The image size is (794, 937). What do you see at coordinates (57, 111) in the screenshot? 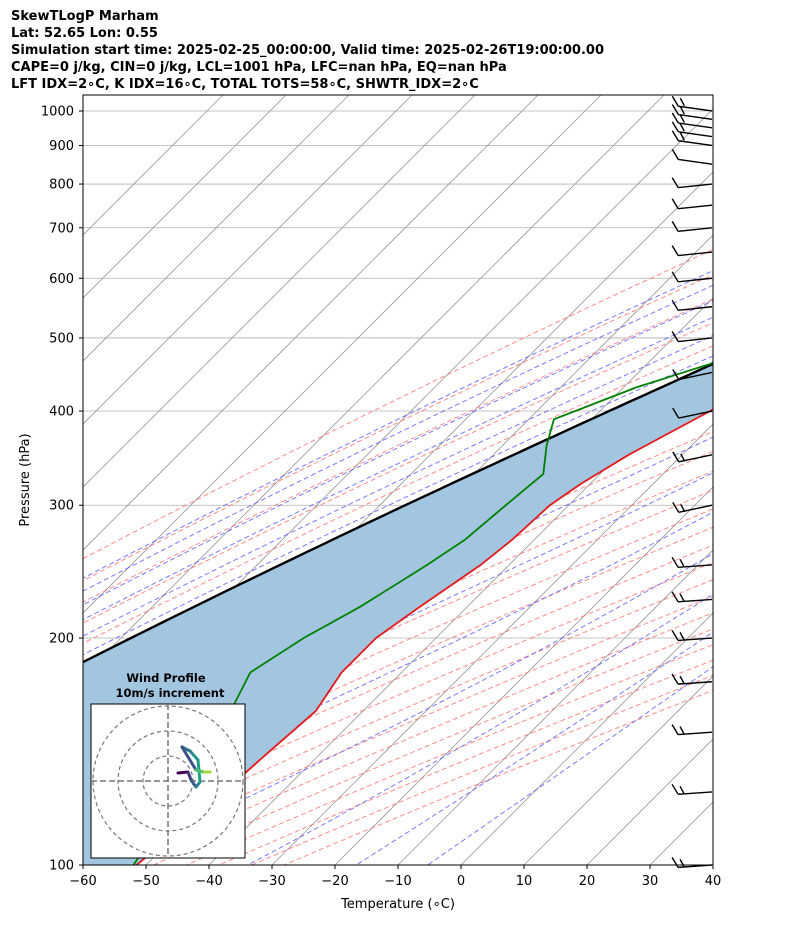
I see `y-tick-label: 1000` at bounding box center [57, 111].